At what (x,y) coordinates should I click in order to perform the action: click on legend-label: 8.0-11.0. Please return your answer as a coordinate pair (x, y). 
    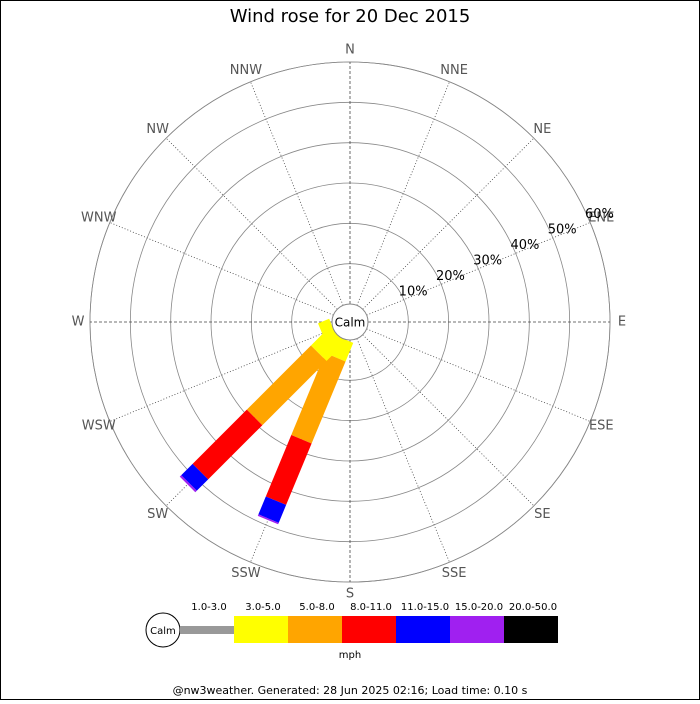
    Looking at the image, I should click on (371, 607).